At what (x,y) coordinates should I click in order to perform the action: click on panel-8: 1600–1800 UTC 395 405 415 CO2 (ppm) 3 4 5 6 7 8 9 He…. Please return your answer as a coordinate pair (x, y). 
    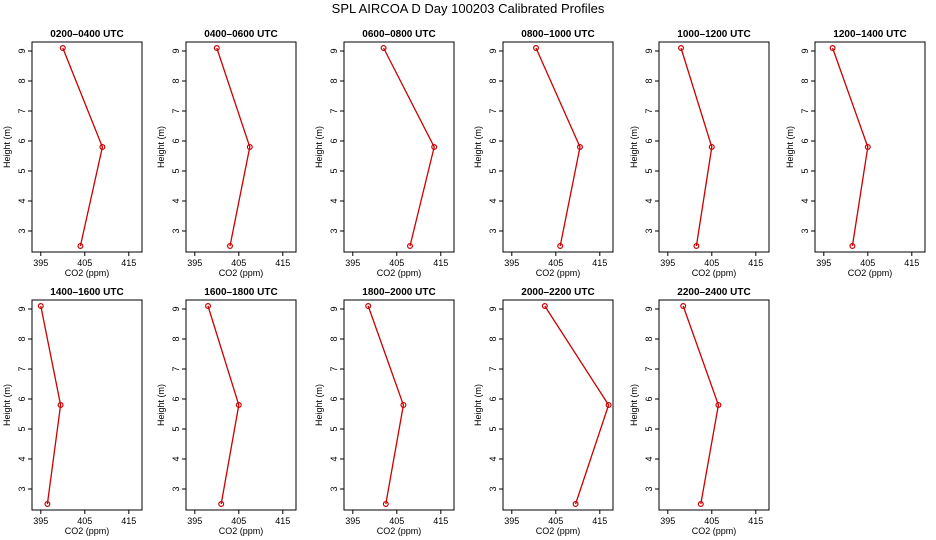
    Looking at the image, I should click on (226, 411).